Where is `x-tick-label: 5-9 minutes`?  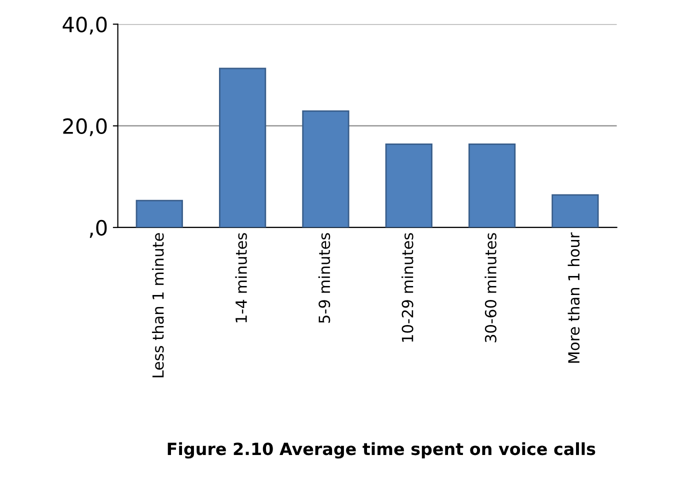 x-tick-label: 5-9 minutes is located at coordinates (324, 278).